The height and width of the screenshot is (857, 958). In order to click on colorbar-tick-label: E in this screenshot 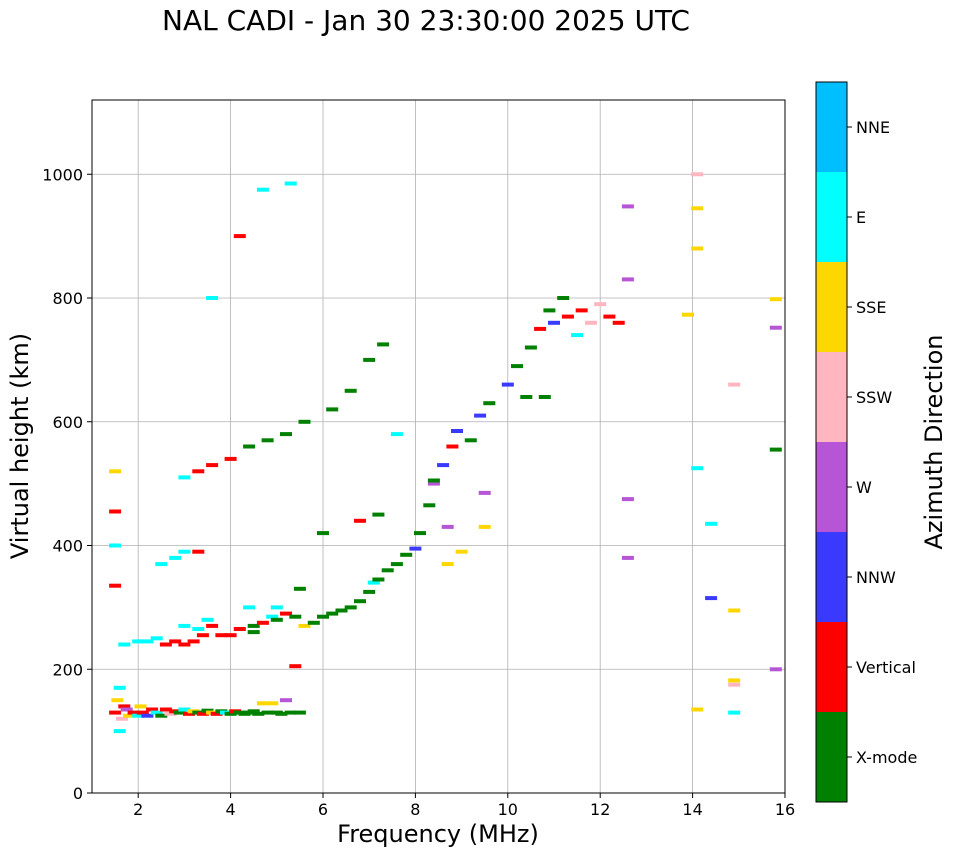, I will do `click(861, 217)`.